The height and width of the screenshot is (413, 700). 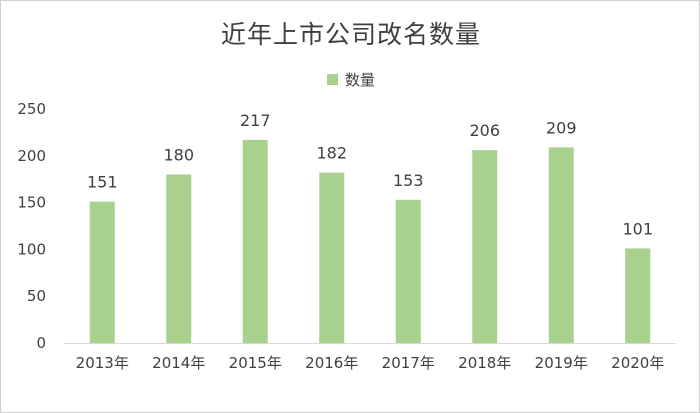 What do you see at coordinates (31, 249) in the screenshot?
I see `y-tick-label-2: 100` at bounding box center [31, 249].